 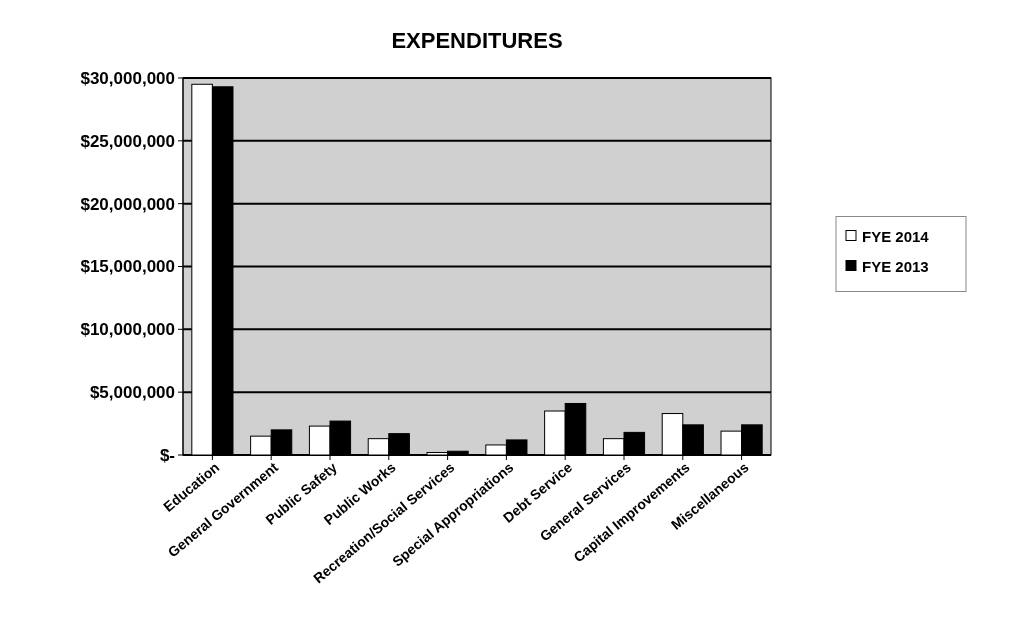 I want to click on legend-label: FYE 2014, so click(x=896, y=236).